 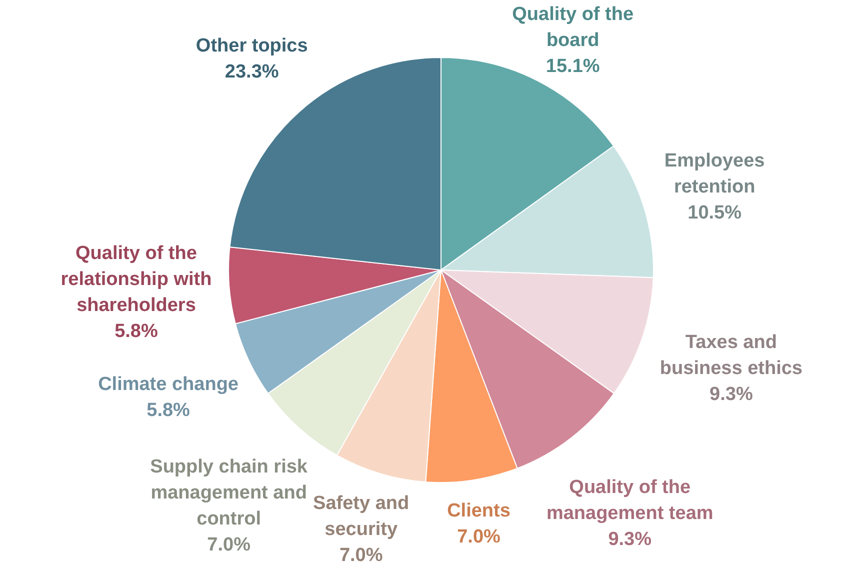 What do you see at coordinates (252, 45) in the screenshot?
I see `slice-label: Other topics` at bounding box center [252, 45].